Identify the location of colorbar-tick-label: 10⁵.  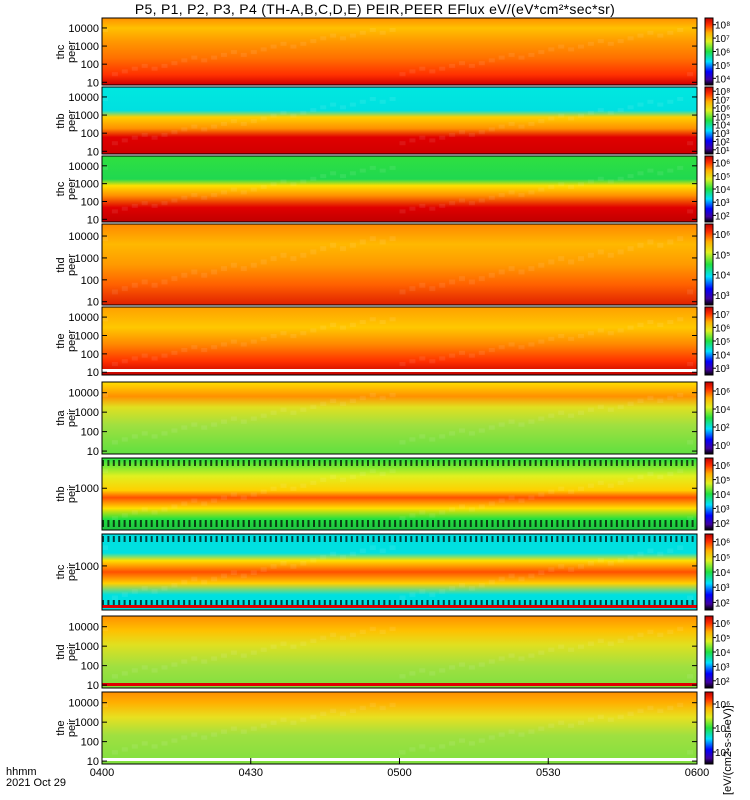
(722, 558).